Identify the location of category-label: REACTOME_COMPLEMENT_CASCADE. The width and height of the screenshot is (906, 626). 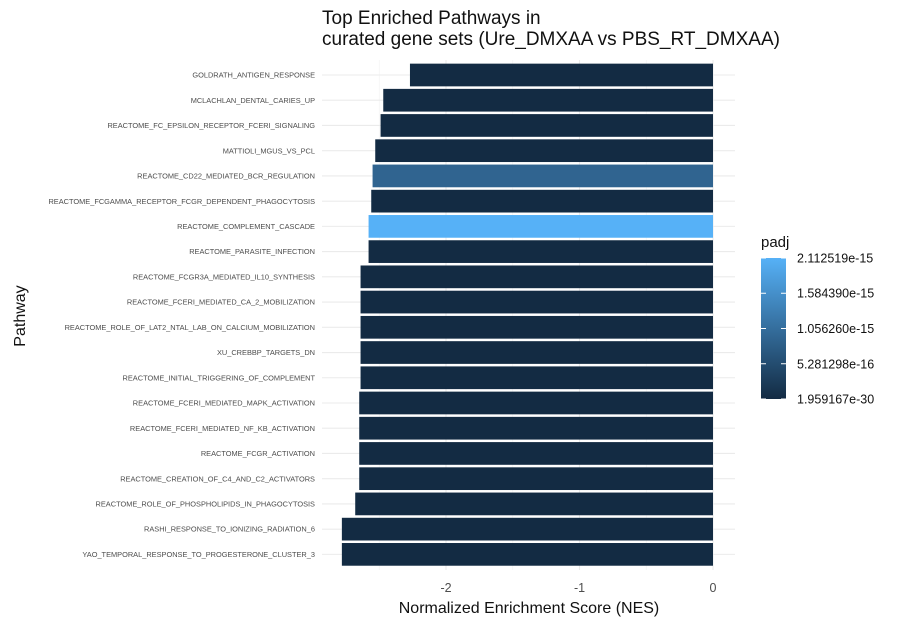
(246, 226).